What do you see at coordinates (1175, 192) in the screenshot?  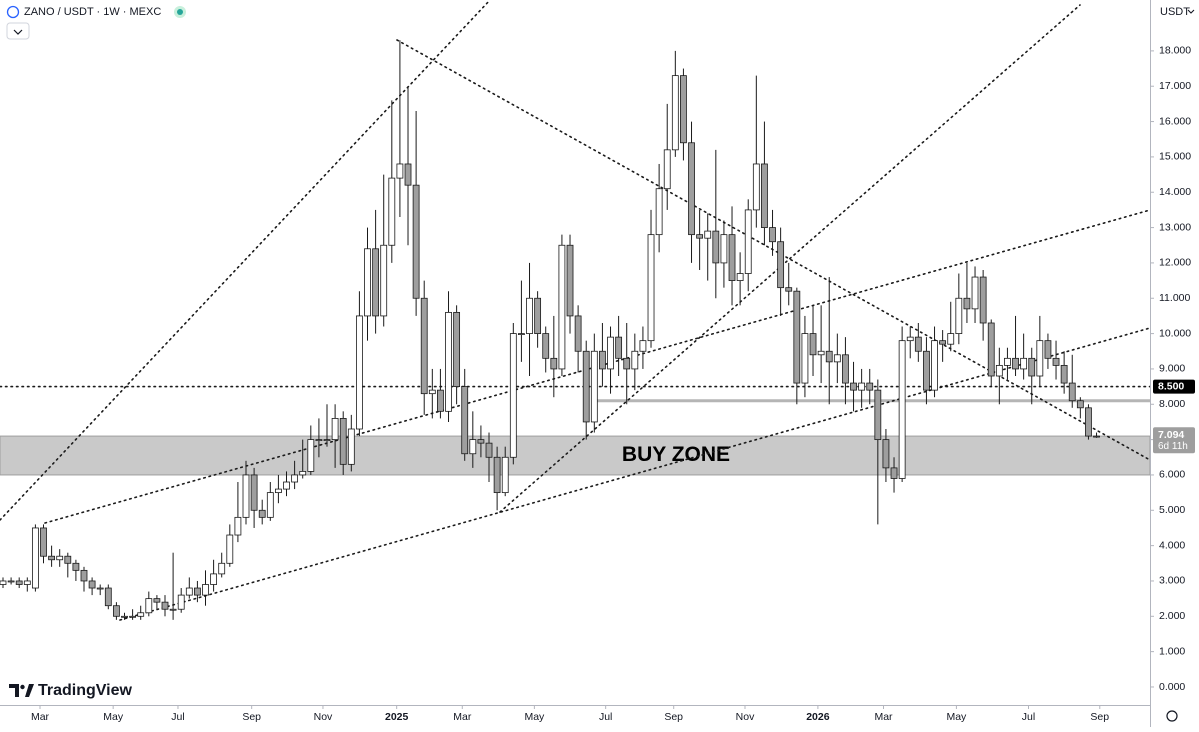 I see `y-tick-label: 14.000` at bounding box center [1175, 192].